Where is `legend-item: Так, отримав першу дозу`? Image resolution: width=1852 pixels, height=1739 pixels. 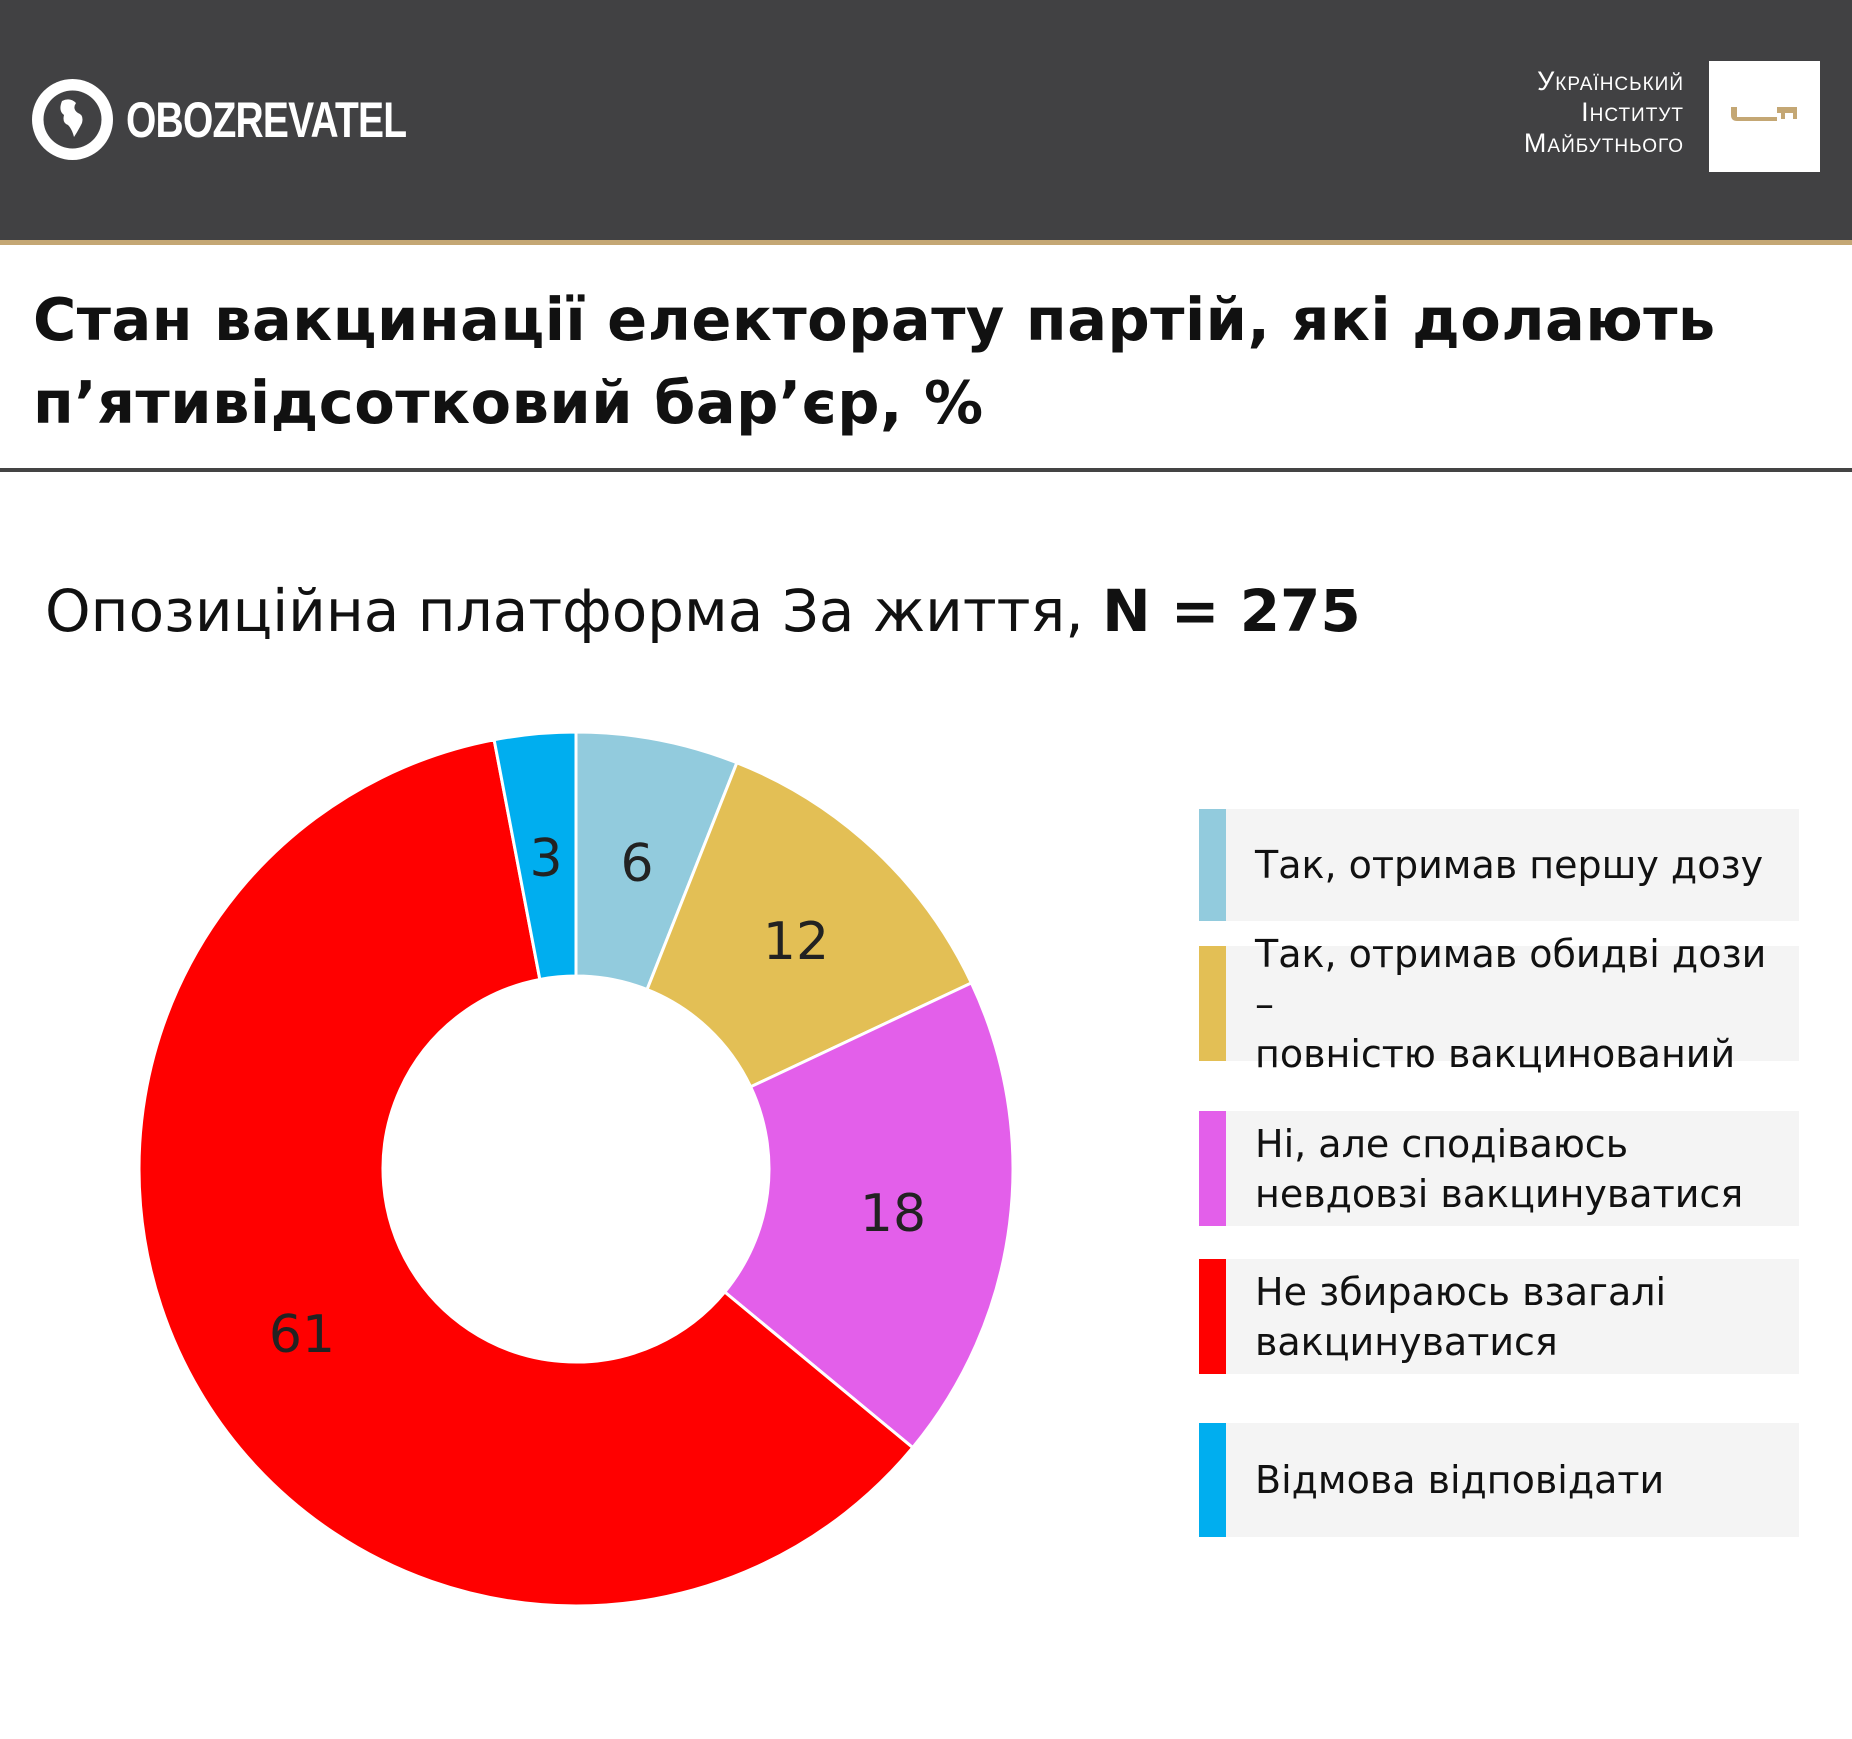
legend-item: Так, отримав першу дозу is located at coordinates (1499, 865).